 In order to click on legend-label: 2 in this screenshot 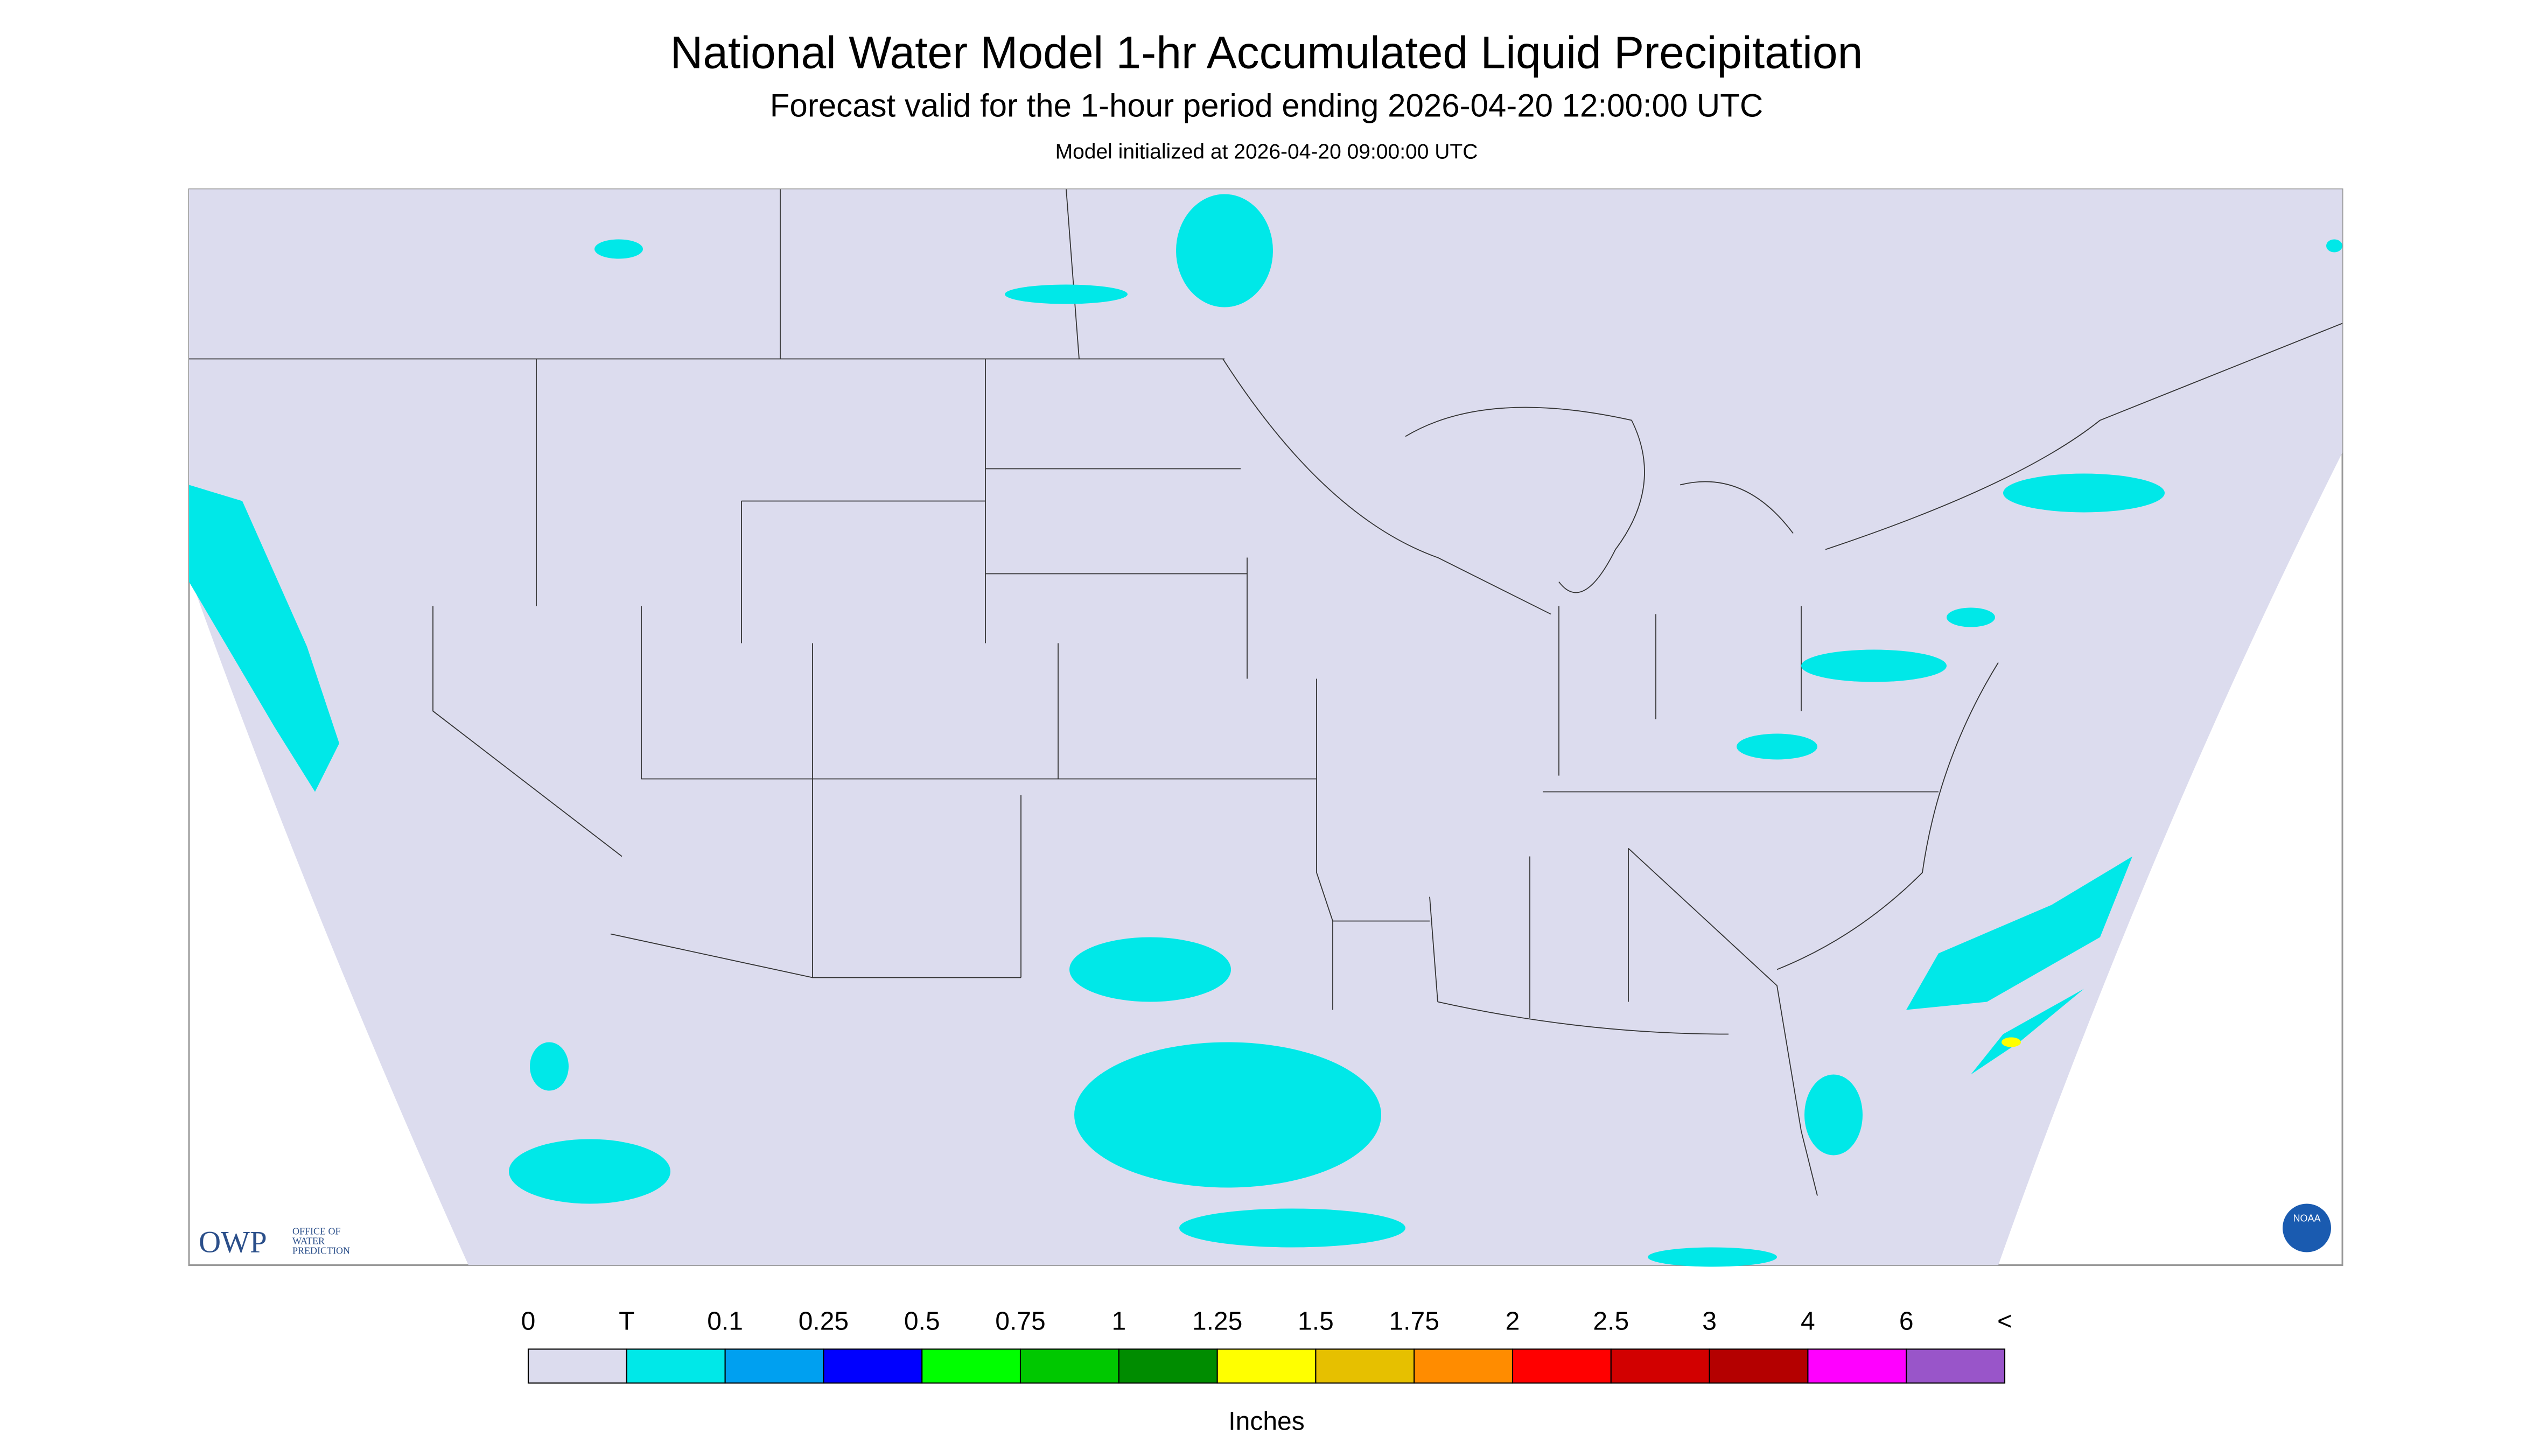, I will do `click(1513, 1321)`.